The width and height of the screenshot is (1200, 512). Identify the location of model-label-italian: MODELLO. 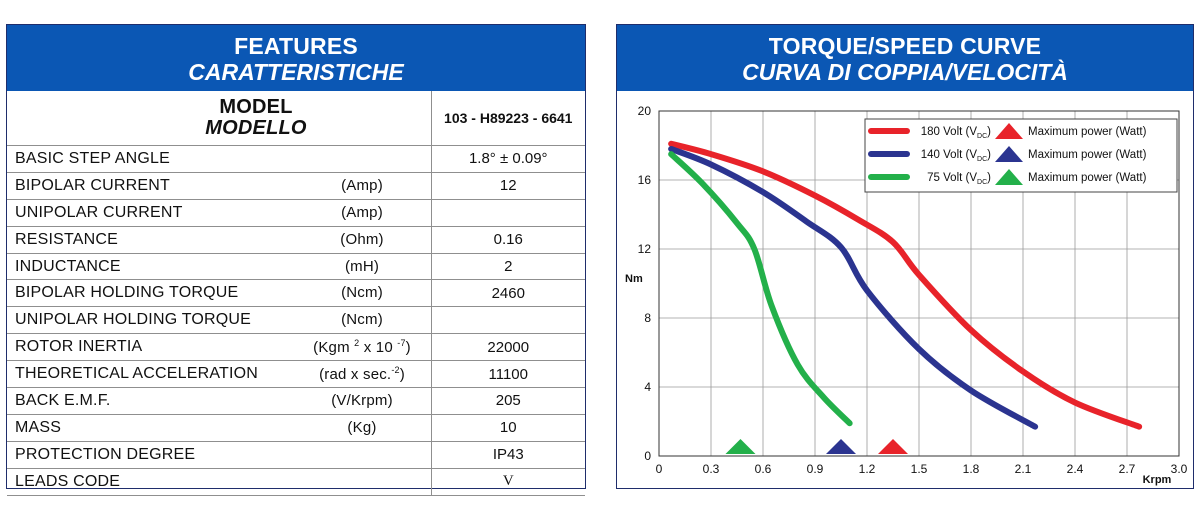
(256, 128).